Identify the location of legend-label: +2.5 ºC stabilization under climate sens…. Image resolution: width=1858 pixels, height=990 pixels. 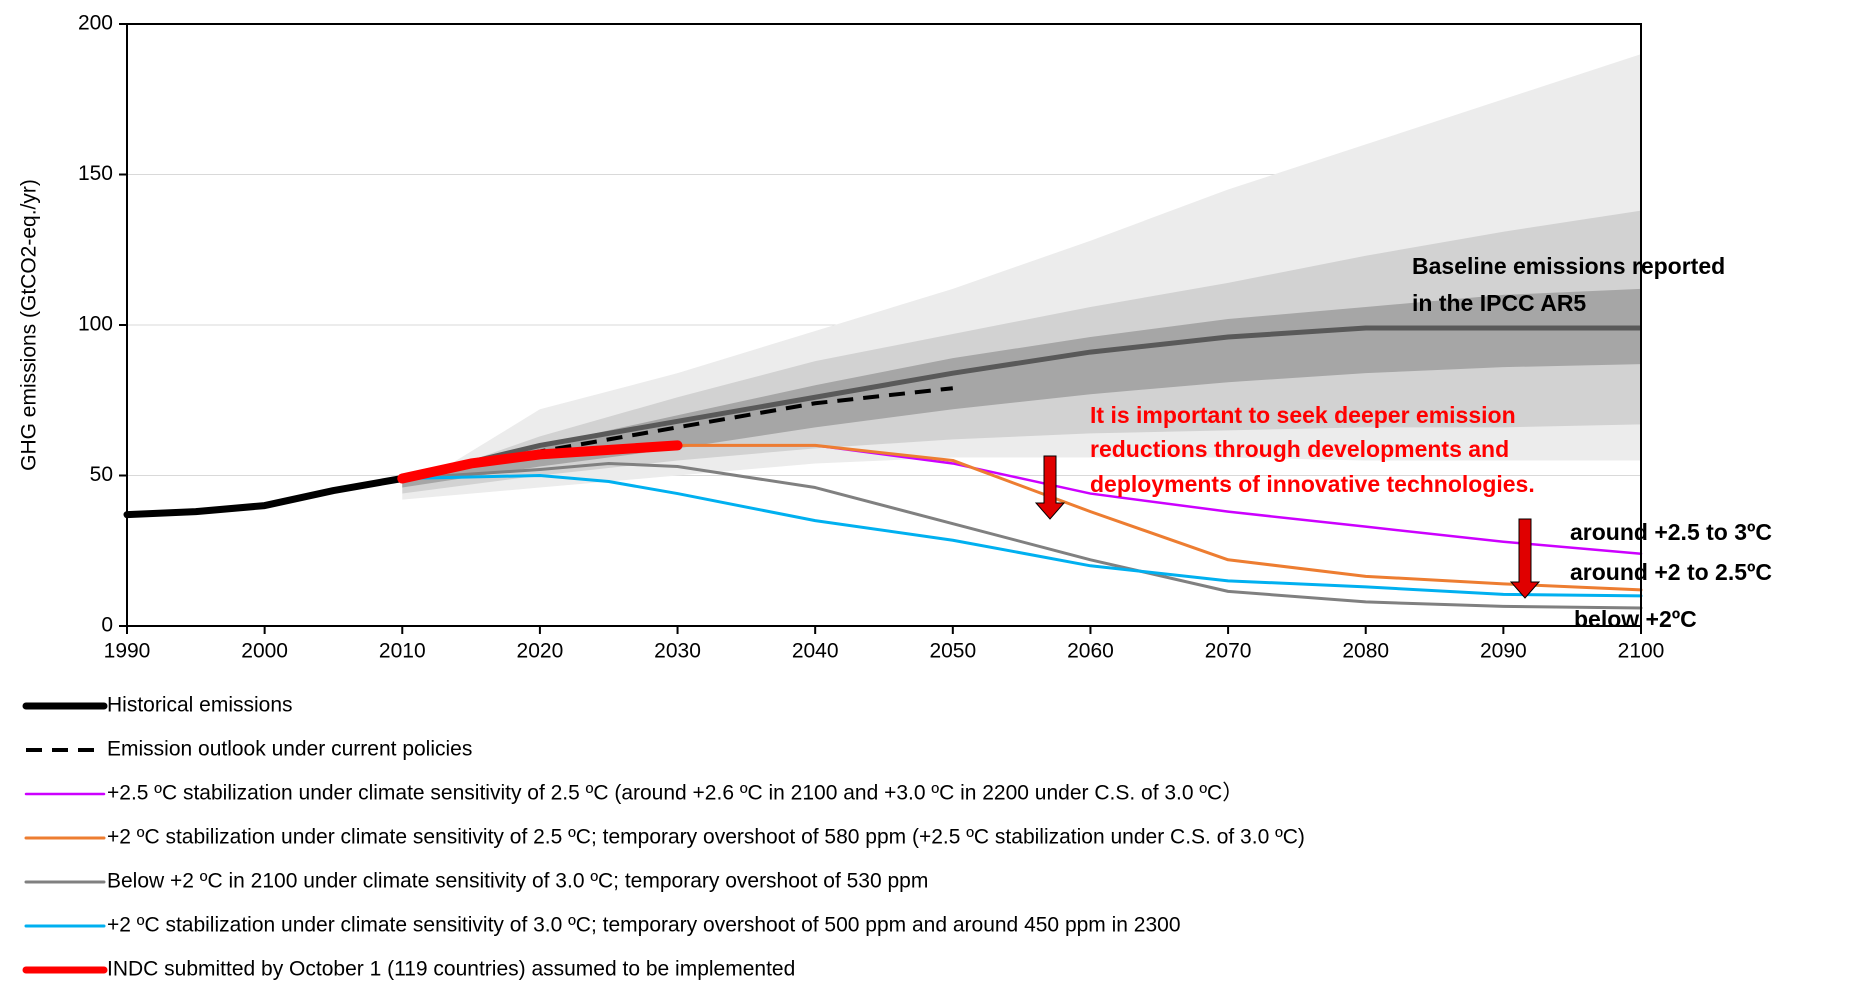
(675, 793).